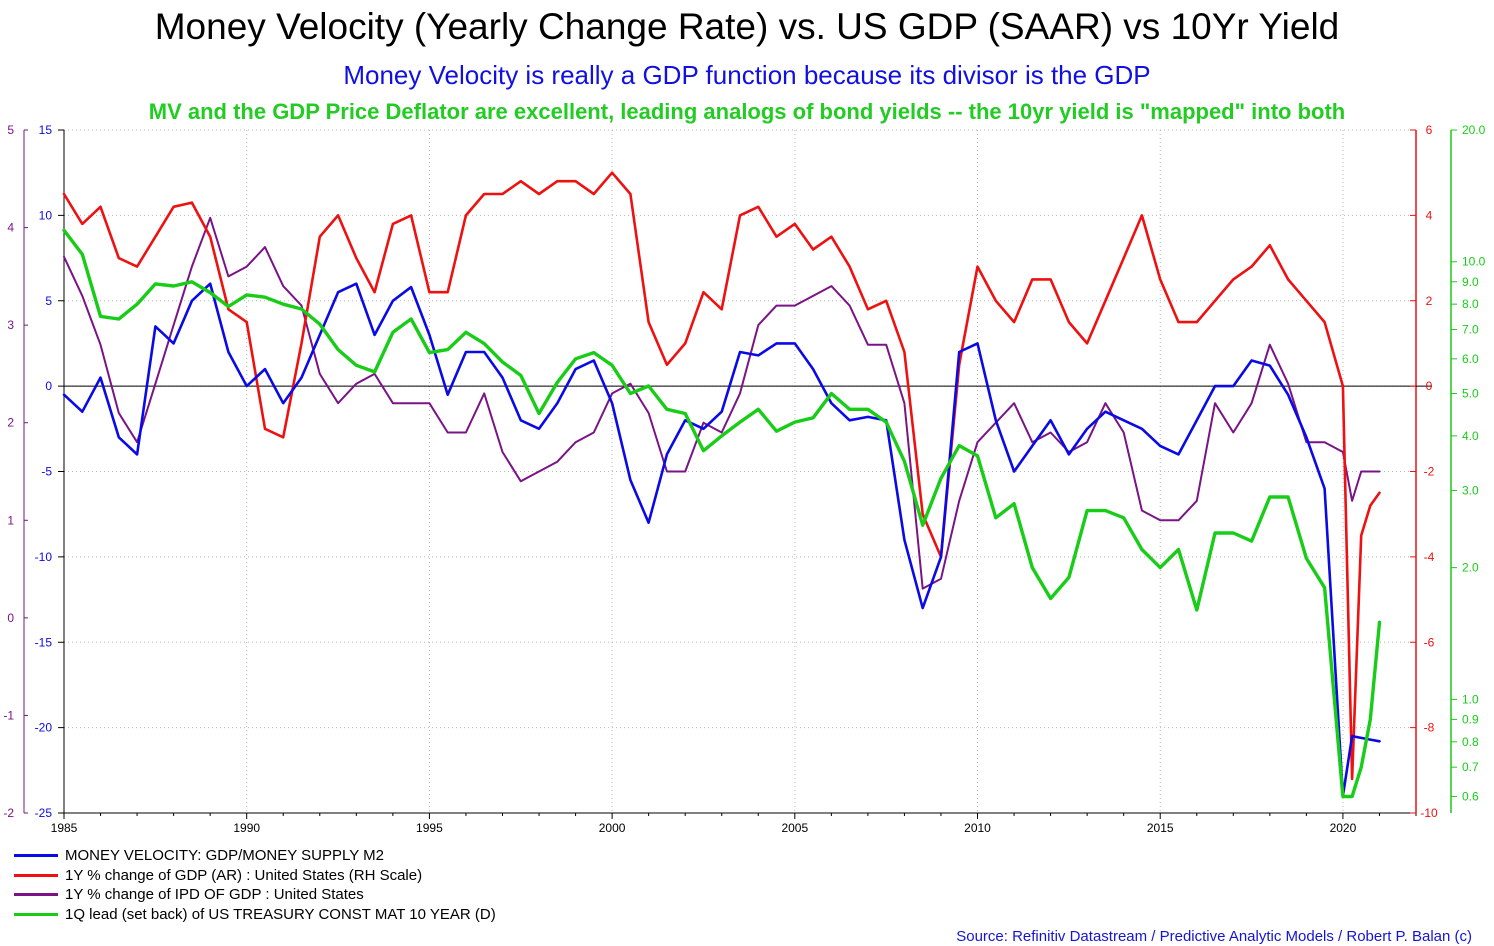 Image resolution: width=1494 pixels, height=946 pixels. What do you see at coordinates (36, 895) in the screenshot?
I see `legend-swatch-ipd` at bounding box center [36, 895].